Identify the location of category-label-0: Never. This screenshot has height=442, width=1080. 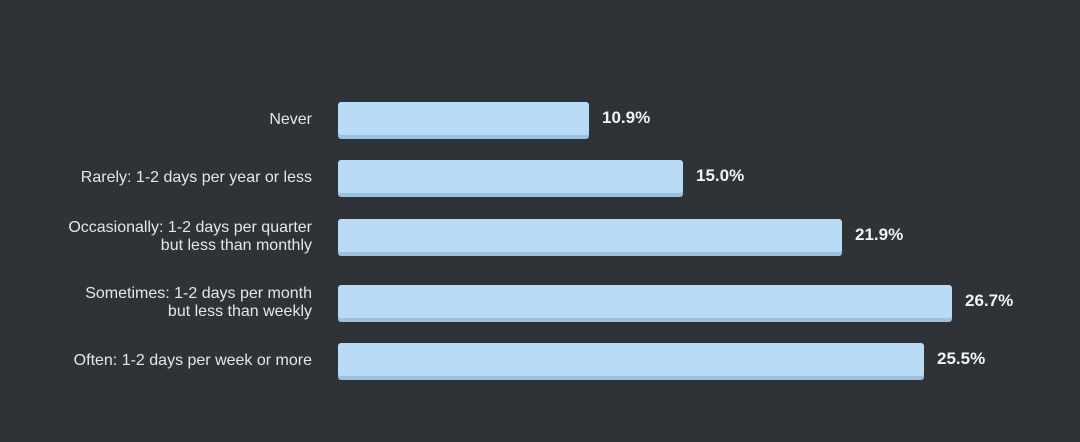
(290, 119).